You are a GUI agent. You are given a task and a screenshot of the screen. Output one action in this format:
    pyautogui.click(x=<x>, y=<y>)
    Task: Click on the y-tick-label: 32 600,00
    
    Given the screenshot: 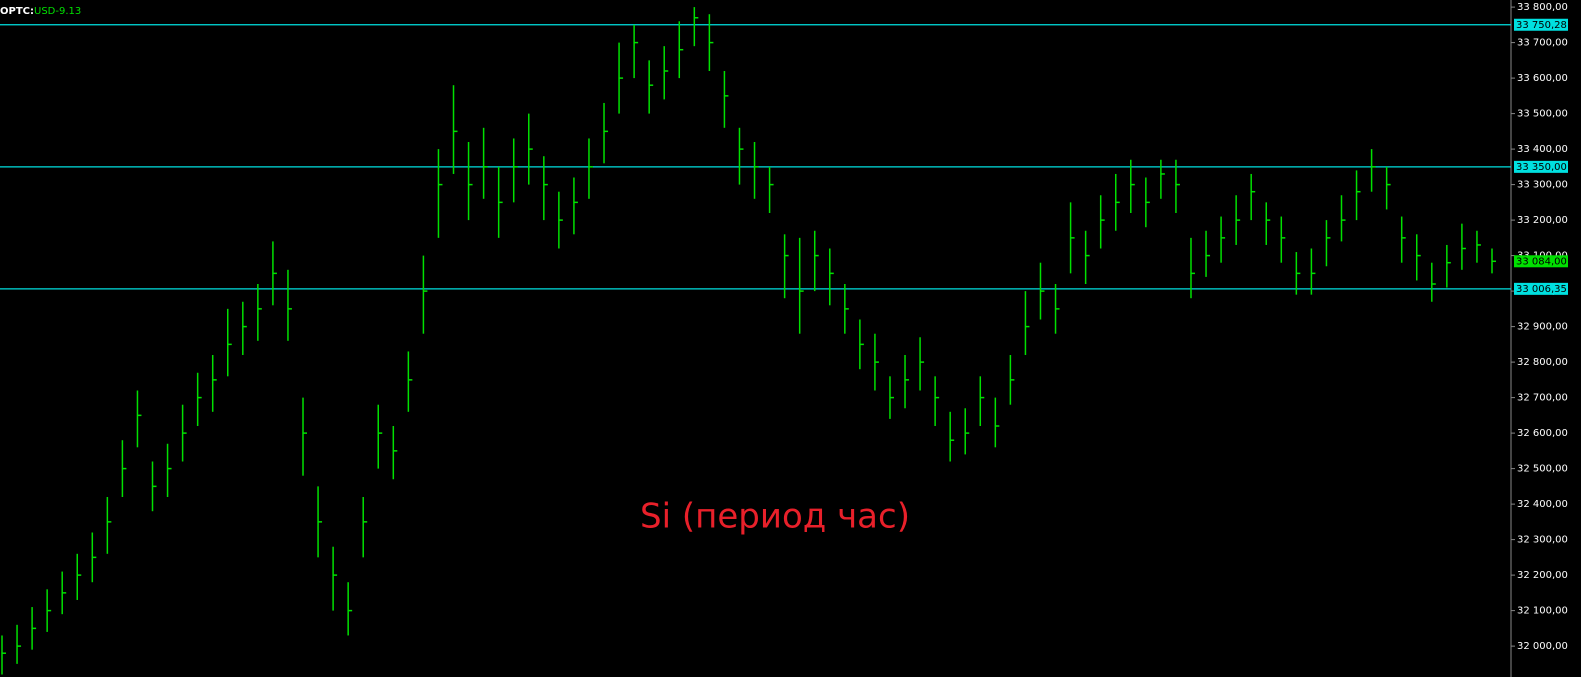 What is the action you would take?
    pyautogui.click(x=1542, y=433)
    